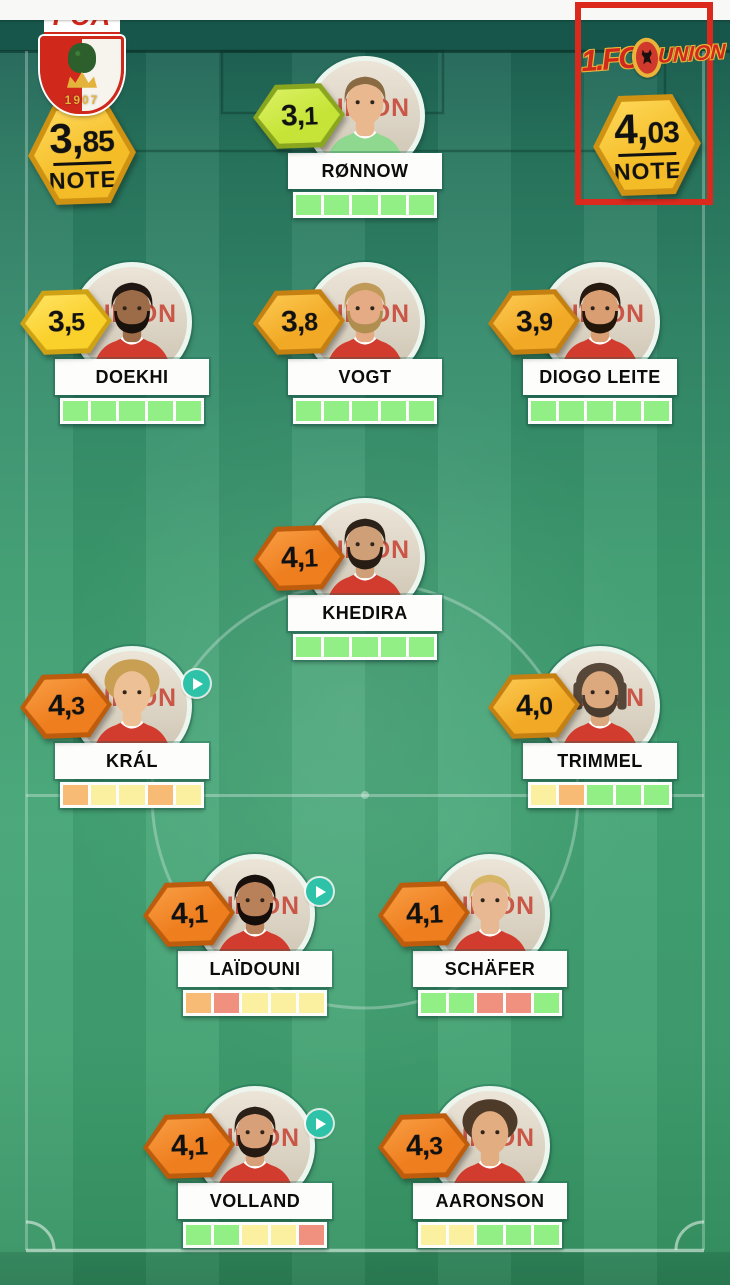 This screenshot has width=730, height=1285. What do you see at coordinates (691, 54) in the screenshot?
I see `union-logo-word: UNION` at bounding box center [691, 54].